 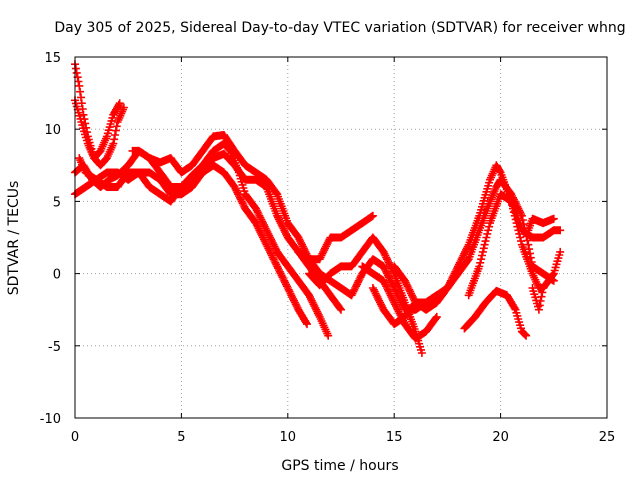 What do you see at coordinates (57, 202) in the screenshot?
I see `y-tick-label: 5` at bounding box center [57, 202].